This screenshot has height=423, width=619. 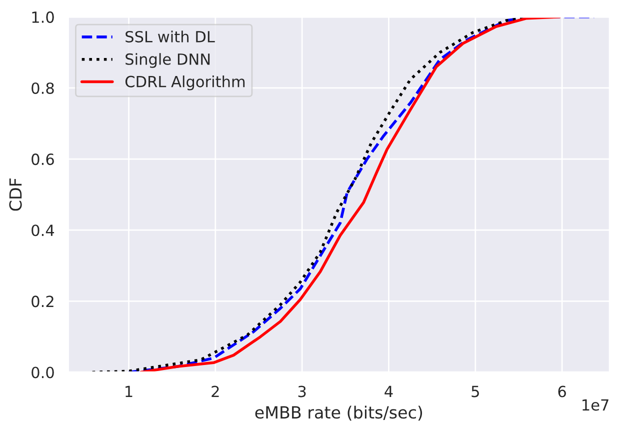 What do you see at coordinates (129, 392) in the screenshot?
I see `x-tick-label: 1` at bounding box center [129, 392].